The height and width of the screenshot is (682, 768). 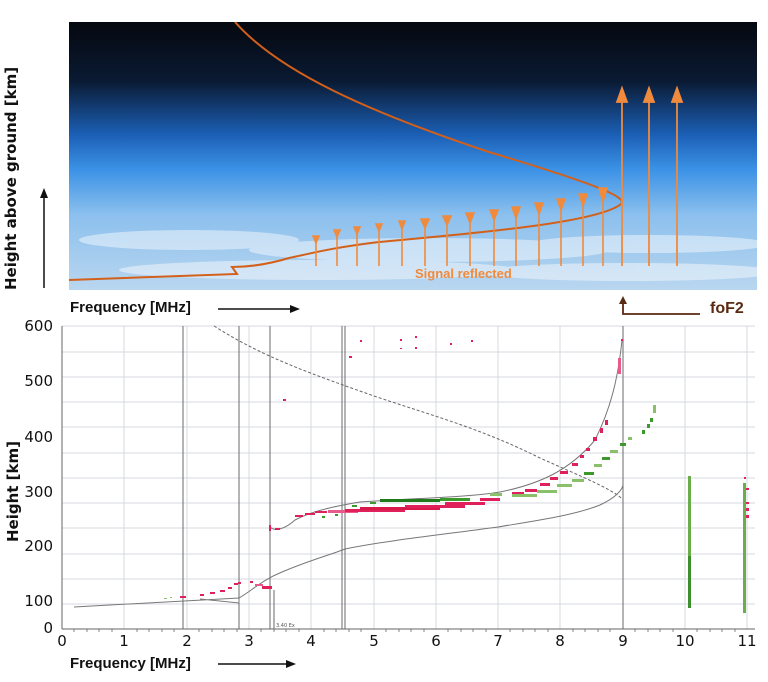 What do you see at coordinates (38, 492) in the screenshot?
I see `y-tick-label: 300` at bounding box center [38, 492].